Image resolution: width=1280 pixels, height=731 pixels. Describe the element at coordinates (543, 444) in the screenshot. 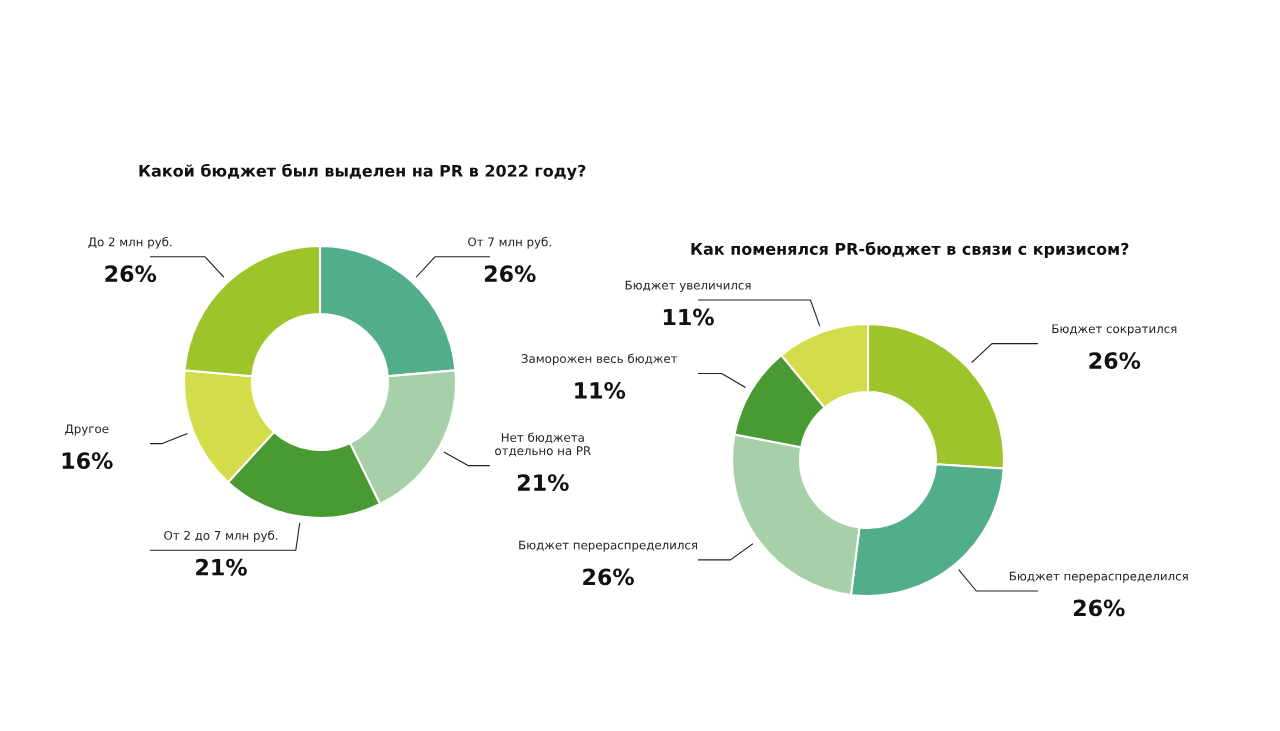

I see `slice-label: Нет бюджета отдельно на PR` at that location.